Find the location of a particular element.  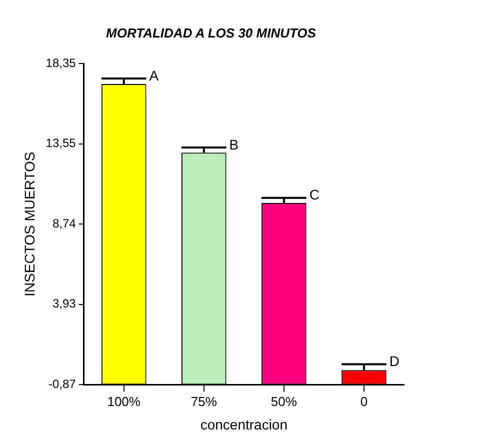

y-tick-label: 8,74 is located at coordinates (64, 223).